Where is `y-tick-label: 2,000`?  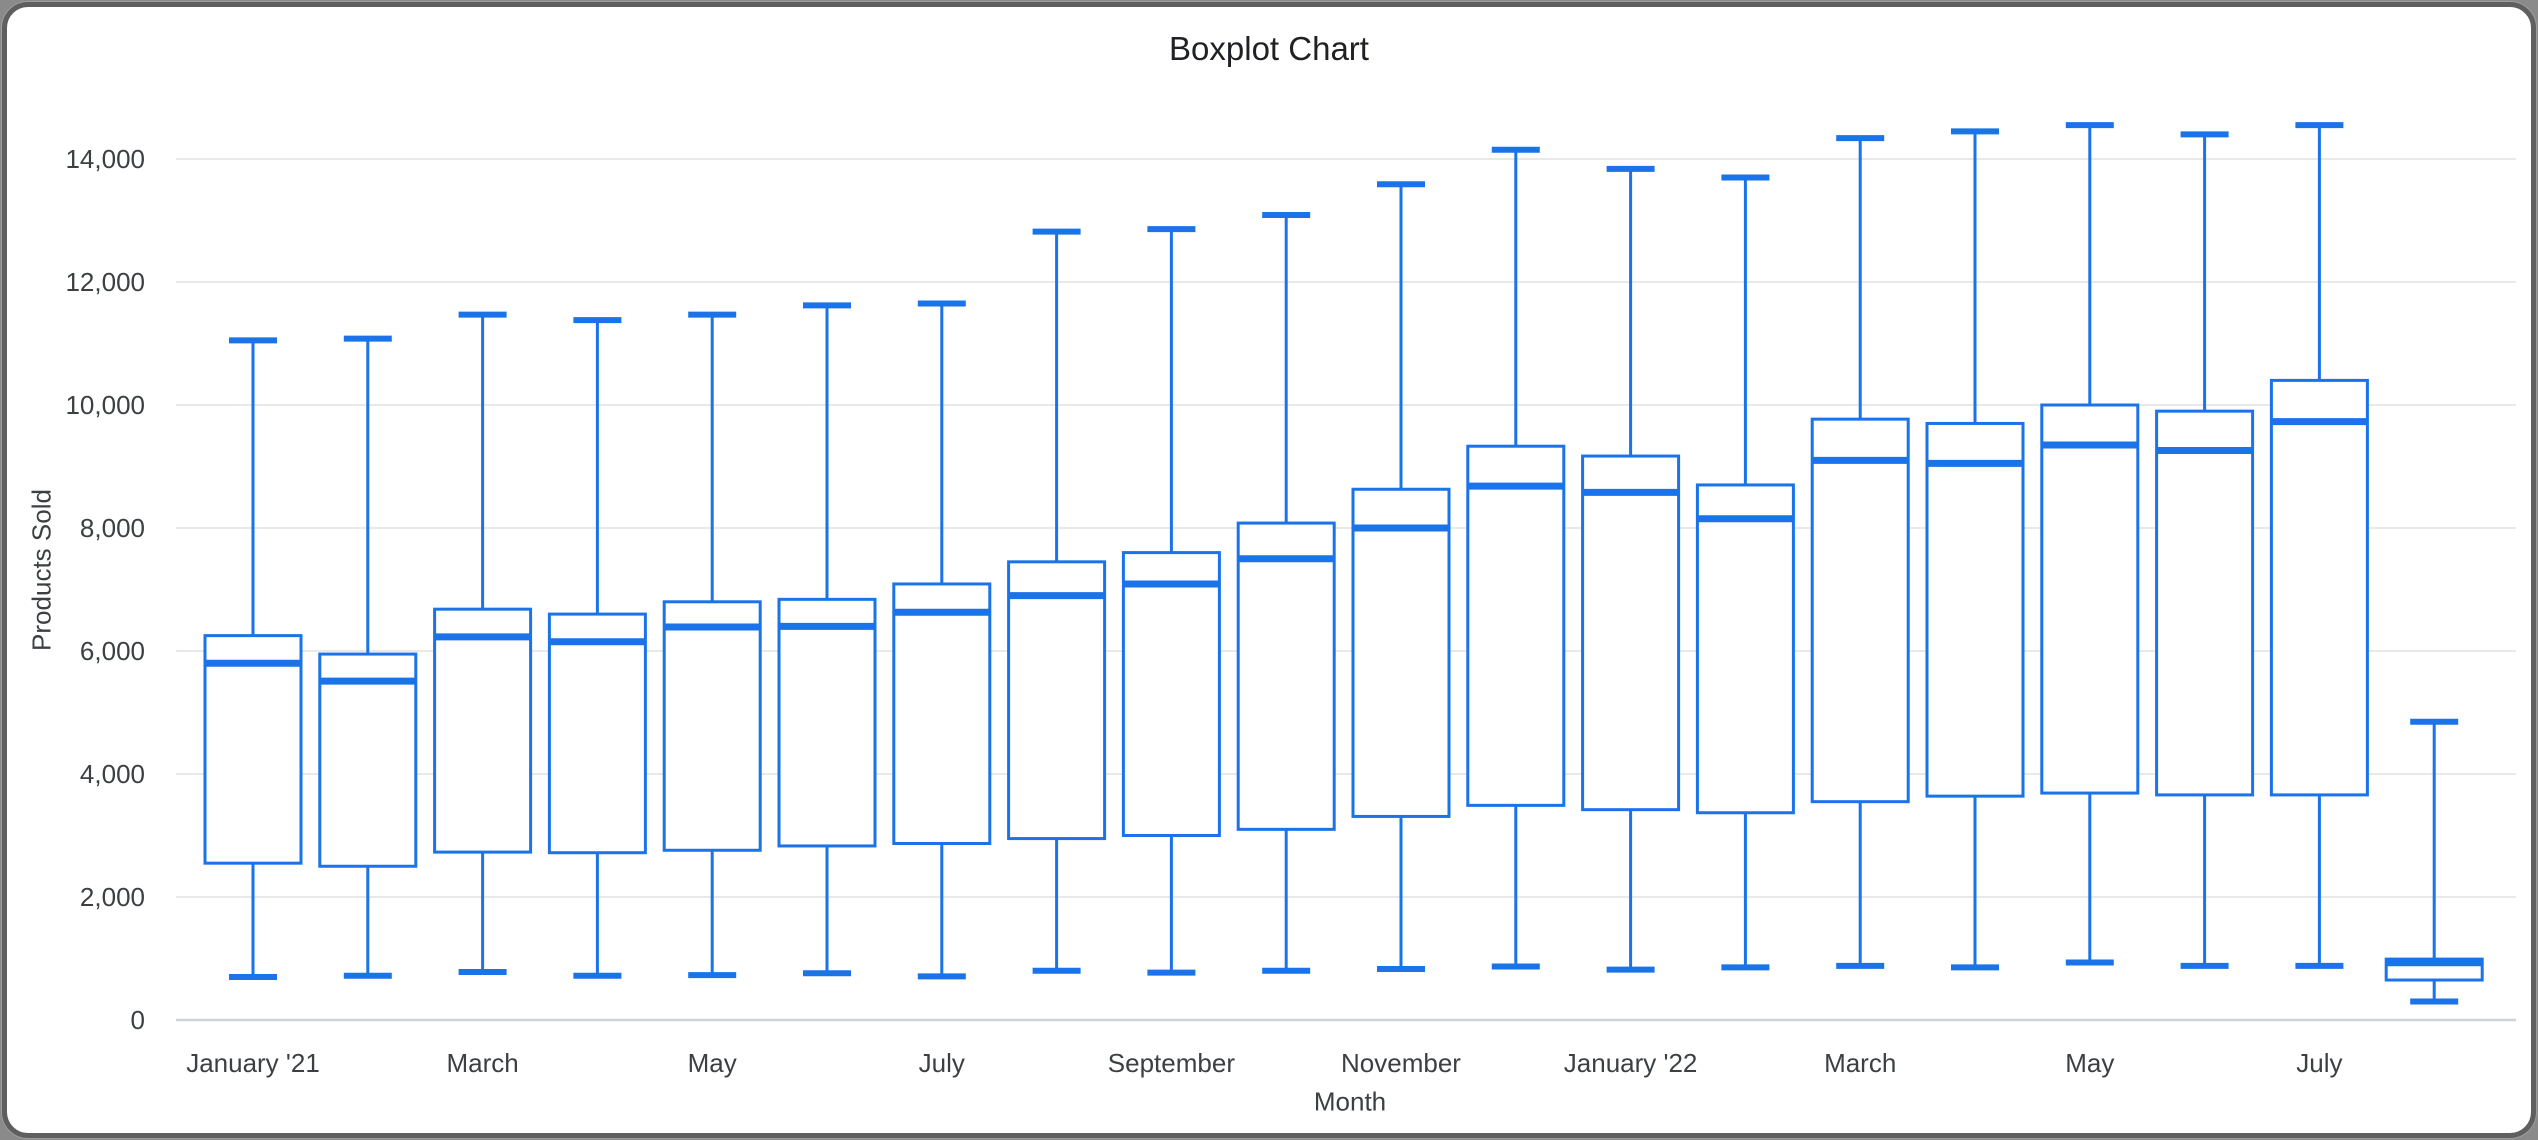 y-tick-label: 2,000 is located at coordinates (112, 897).